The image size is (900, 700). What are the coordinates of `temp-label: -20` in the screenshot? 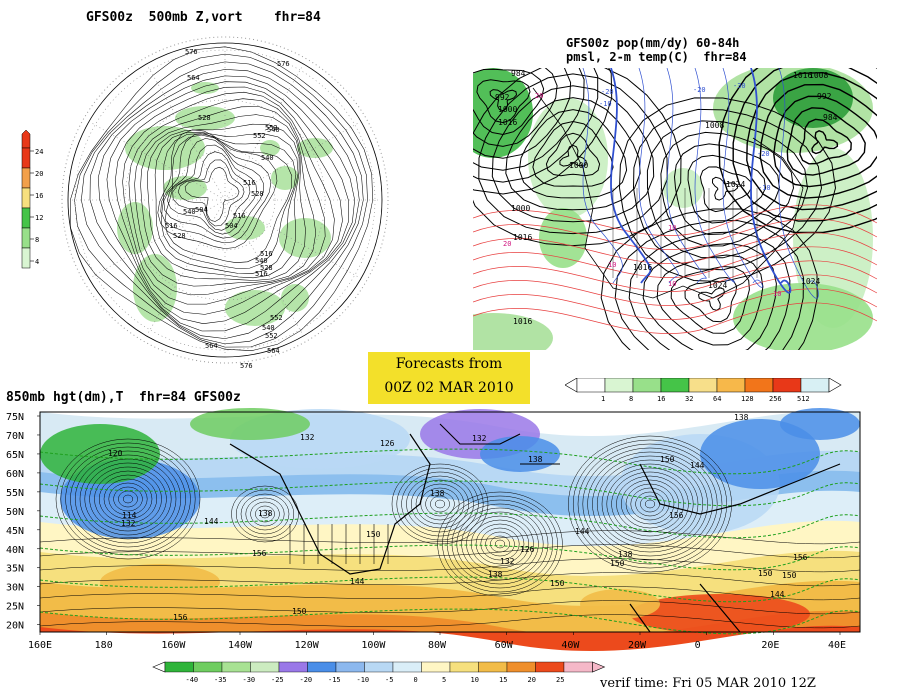 It's located at (699, 90).